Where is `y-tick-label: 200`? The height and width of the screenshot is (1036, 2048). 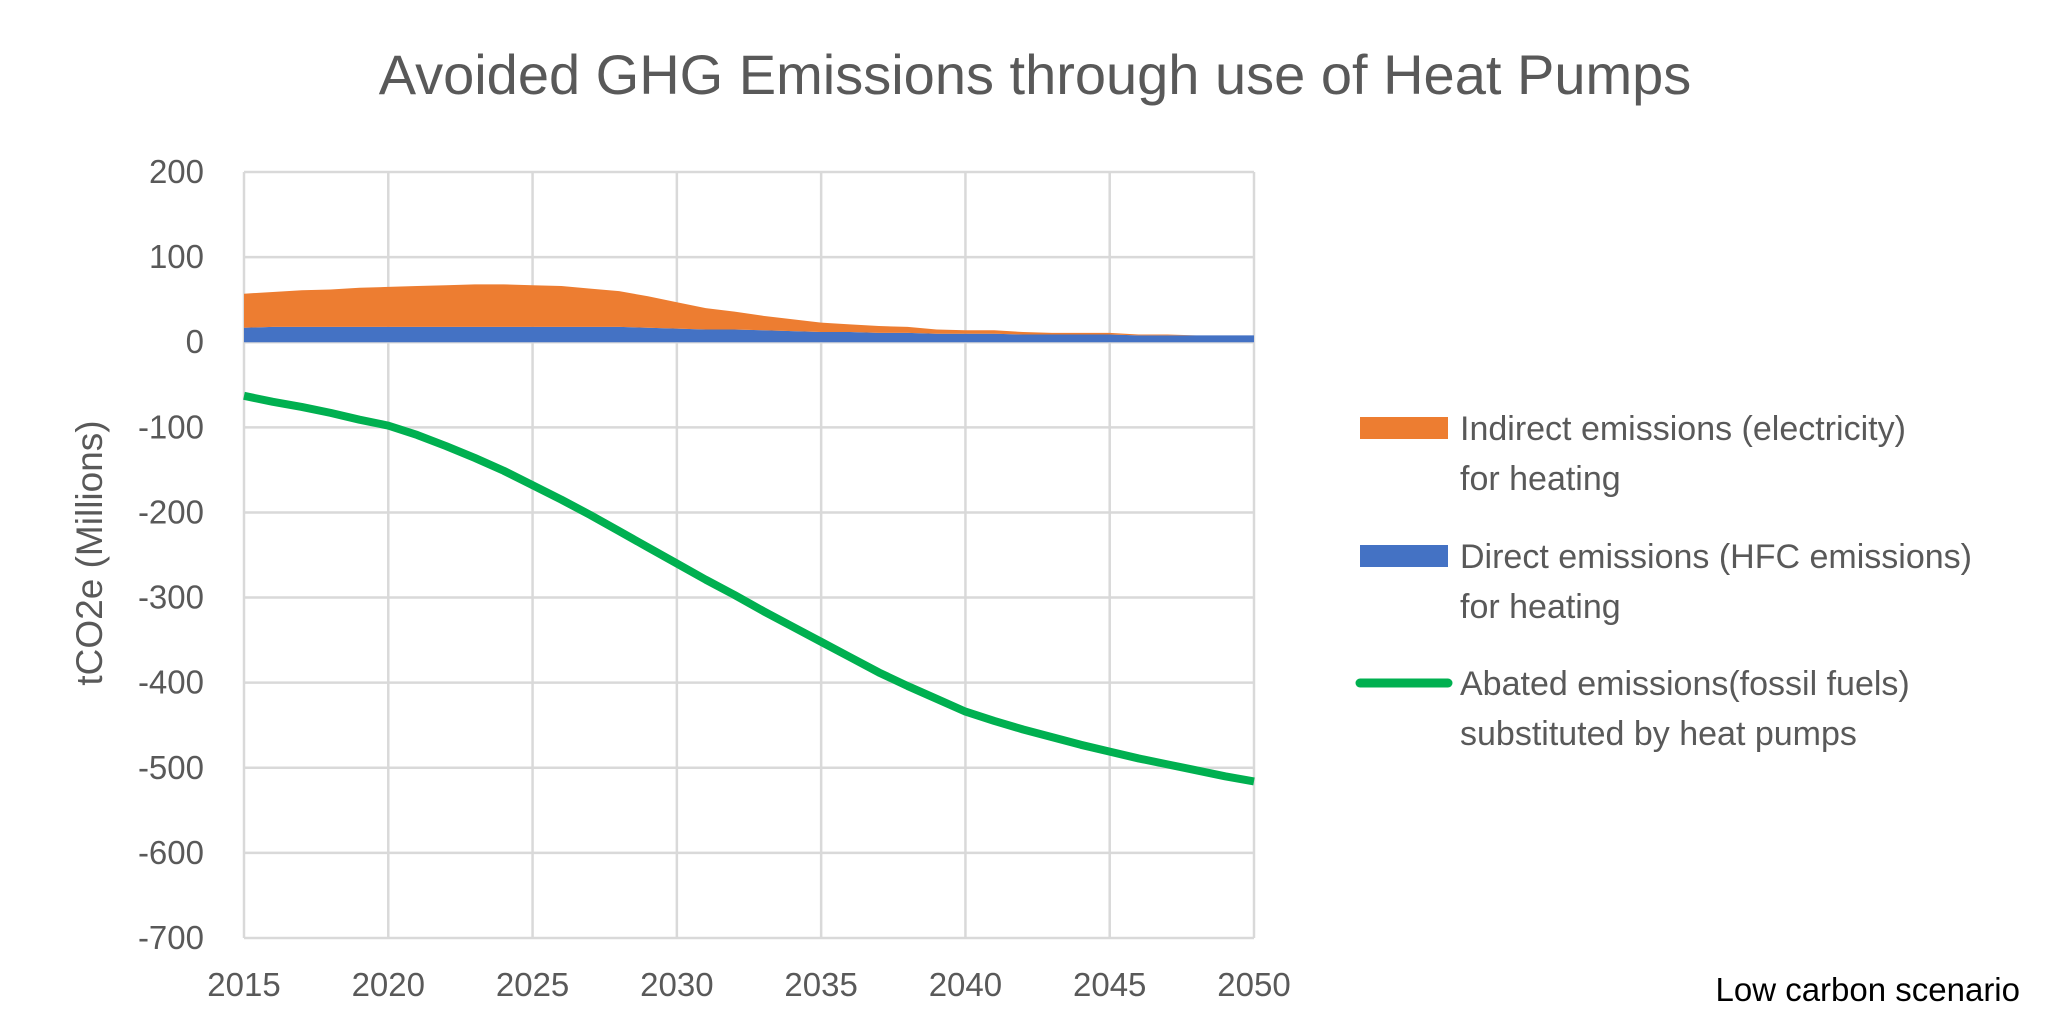
y-tick-label: 200 is located at coordinates (176, 171).